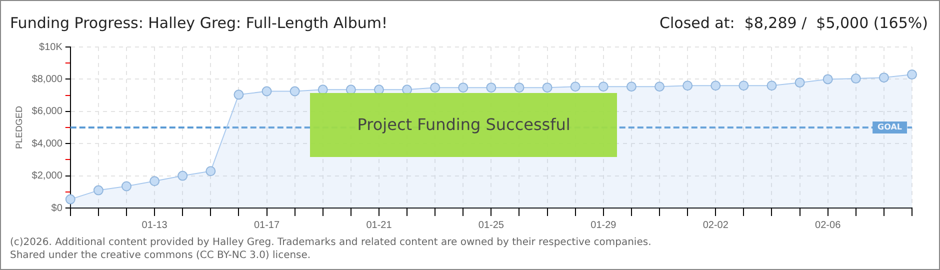  What do you see at coordinates (47, 112) in the screenshot?
I see `y-tick-label: $6,000` at bounding box center [47, 112].